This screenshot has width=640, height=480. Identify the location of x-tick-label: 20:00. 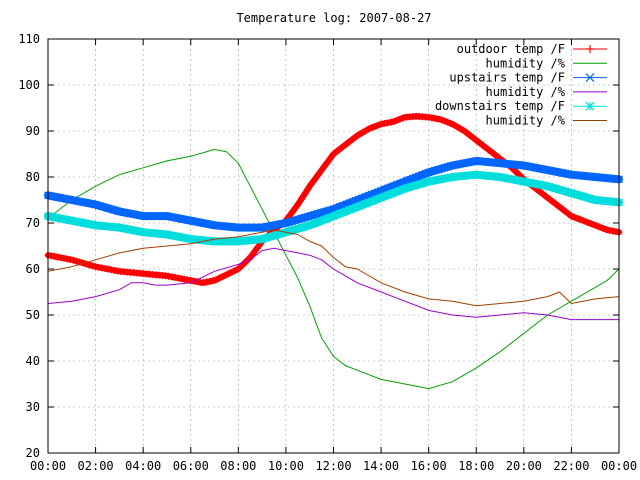
(524, 466).